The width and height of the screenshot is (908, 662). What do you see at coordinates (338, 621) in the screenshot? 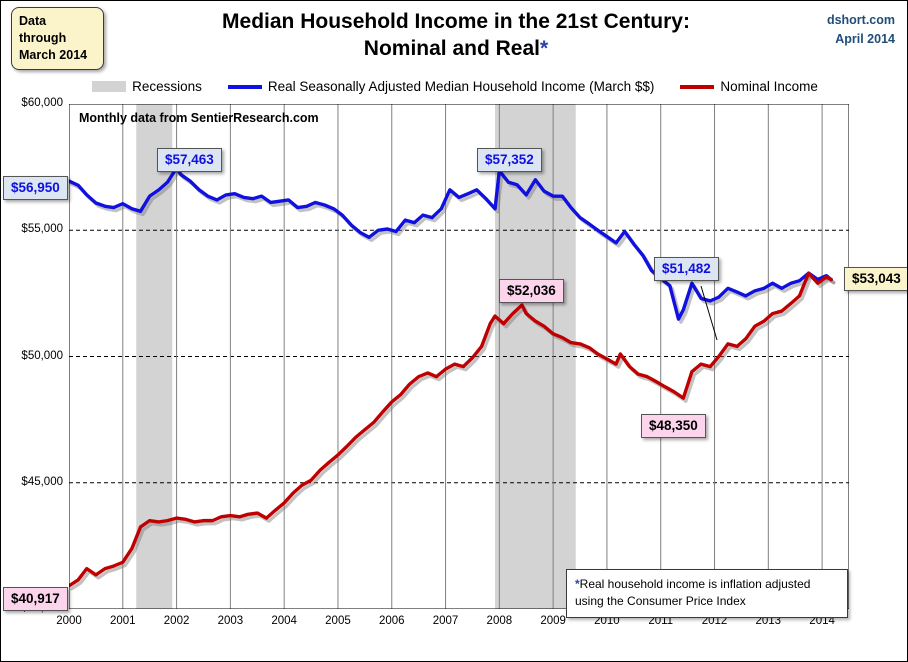
I see `x-tick-label-2005: 2005` at bounding box center [338, 621].